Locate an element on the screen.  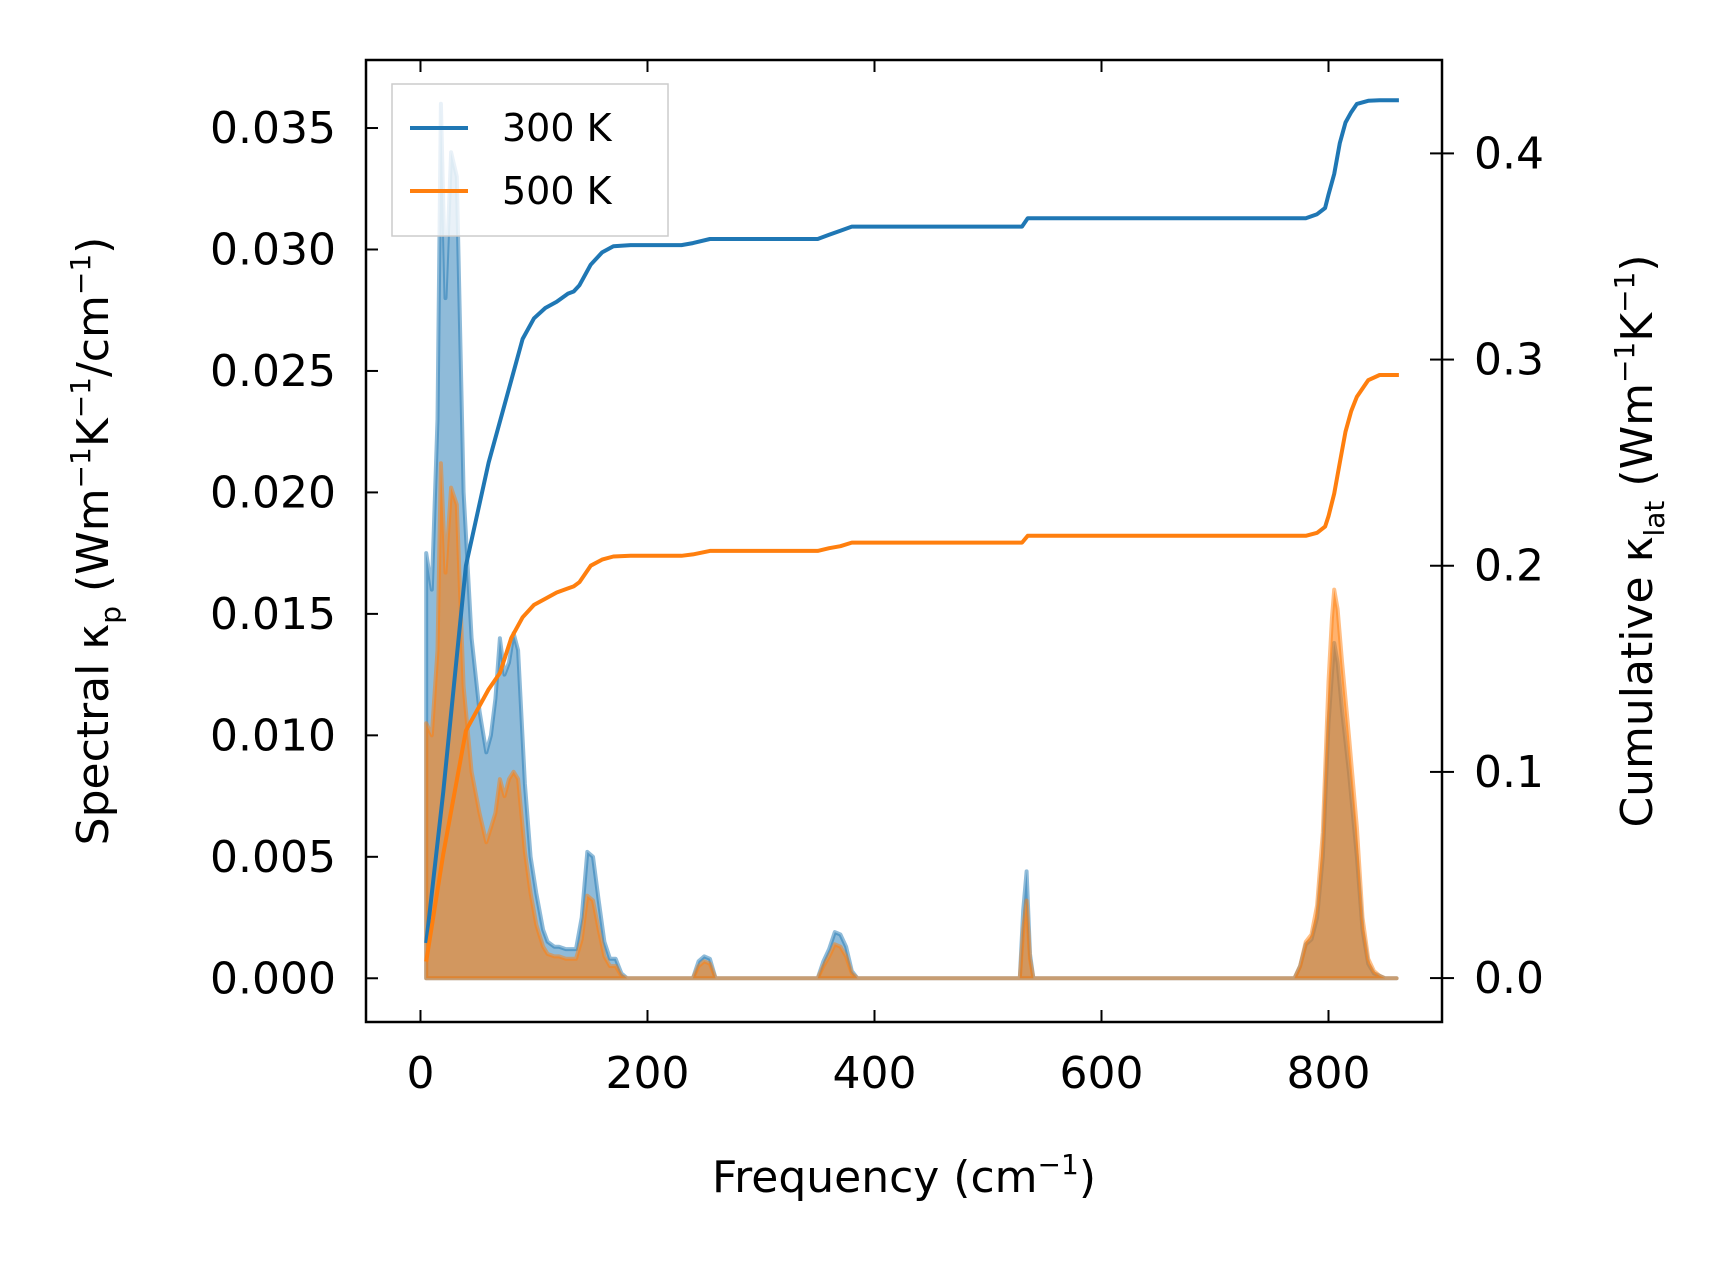
y-axis-right: 0.0 0.1 0.2 0.3 0.4 is located at coordinates (1487, 566).